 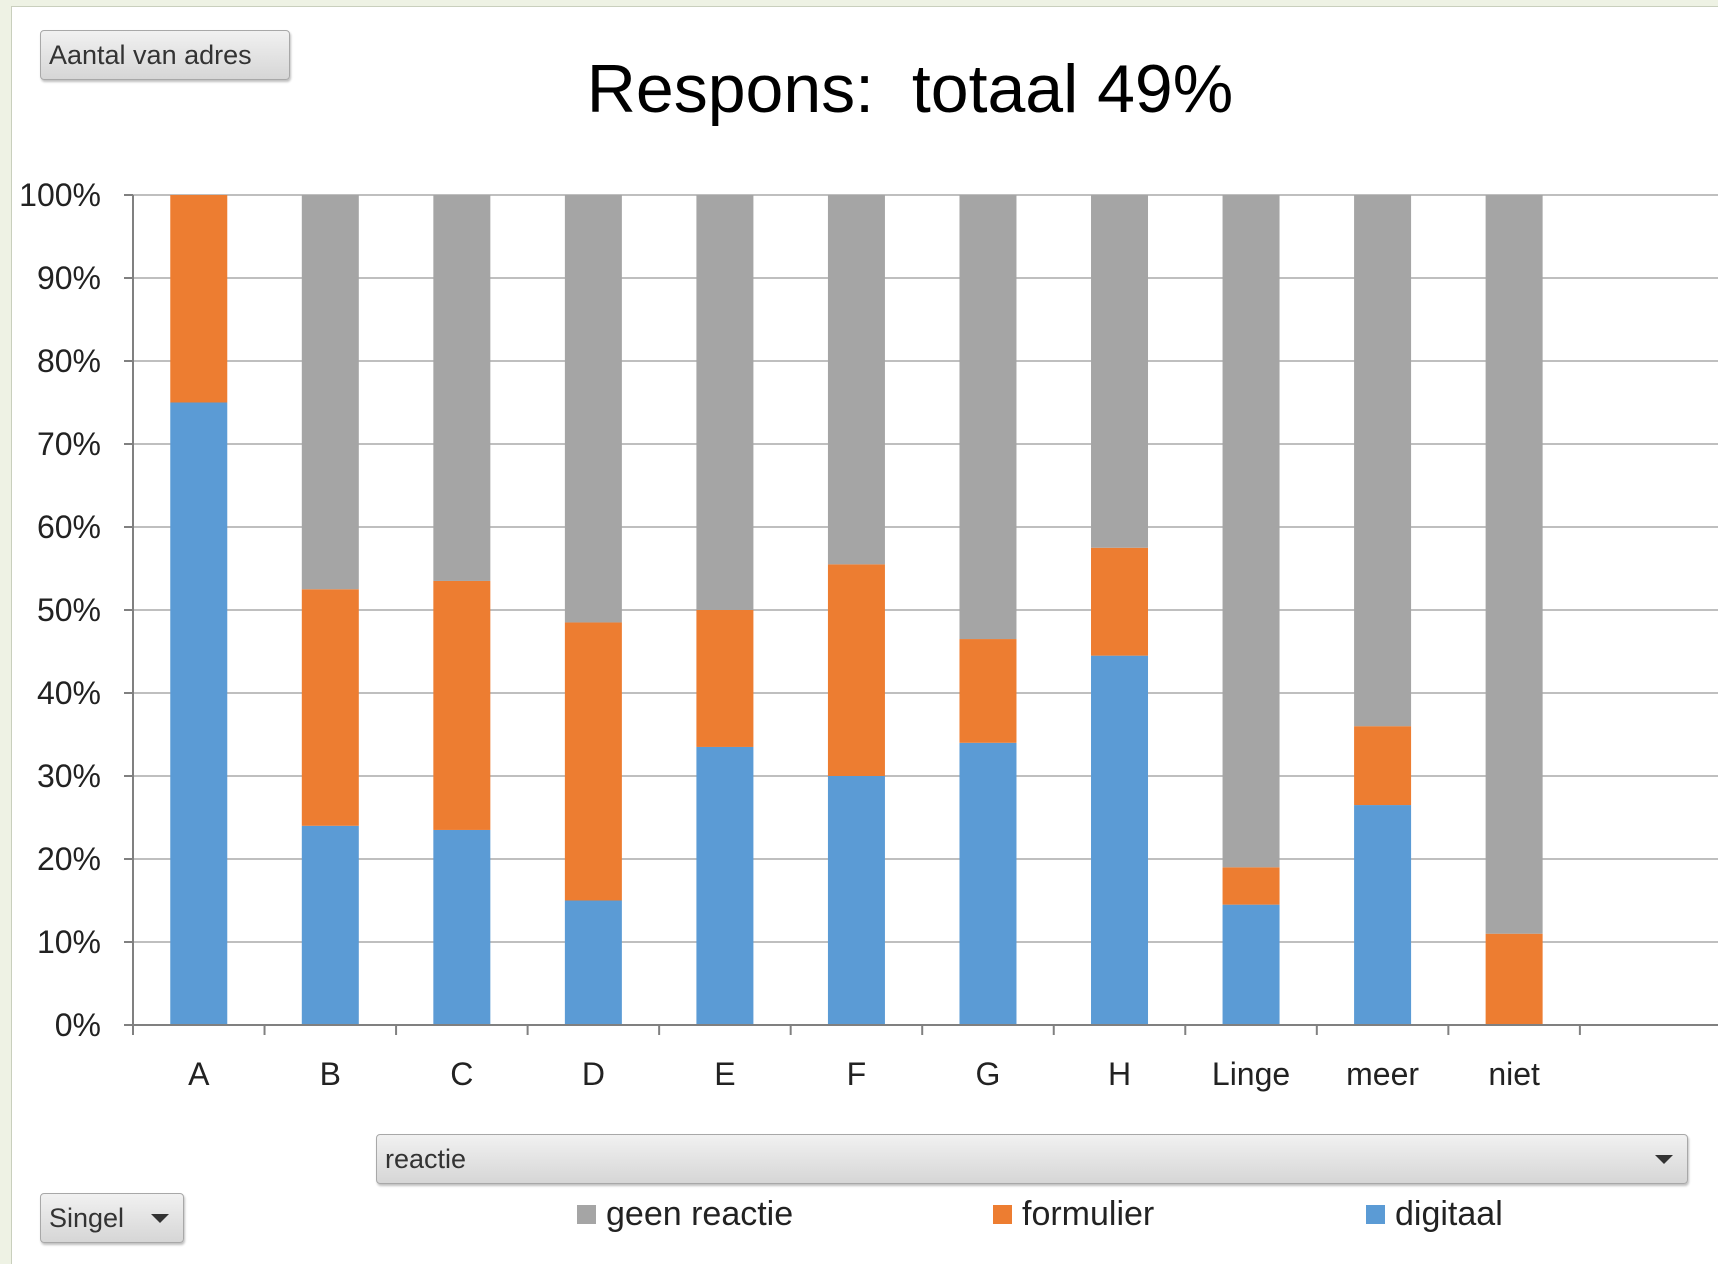 What do you see at coordinates (988, 1074) in the screenshot?
I see `x-tick-label: G` at bounding box center [988, 1074].